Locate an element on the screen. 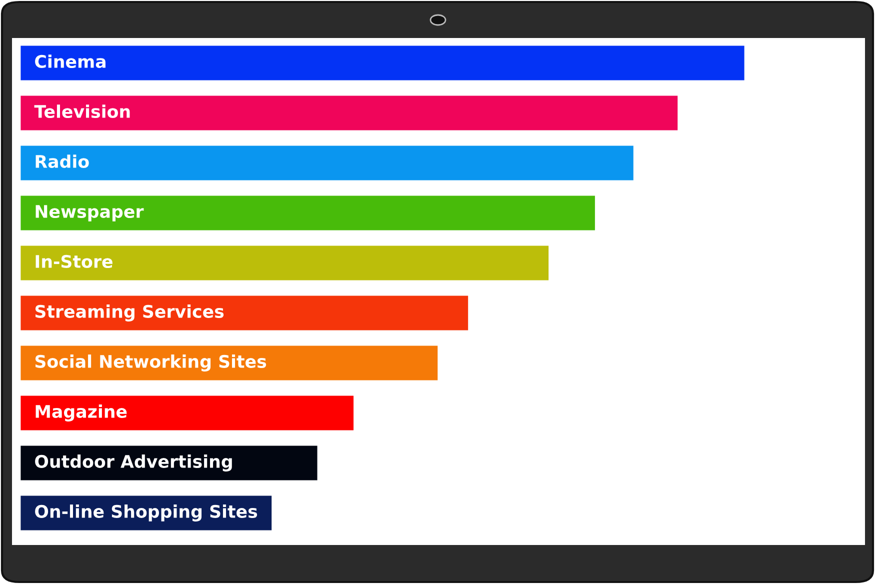 This screenshot has width=875, height=584. y-tick-label: Radio is located at coordinates (62, 161).